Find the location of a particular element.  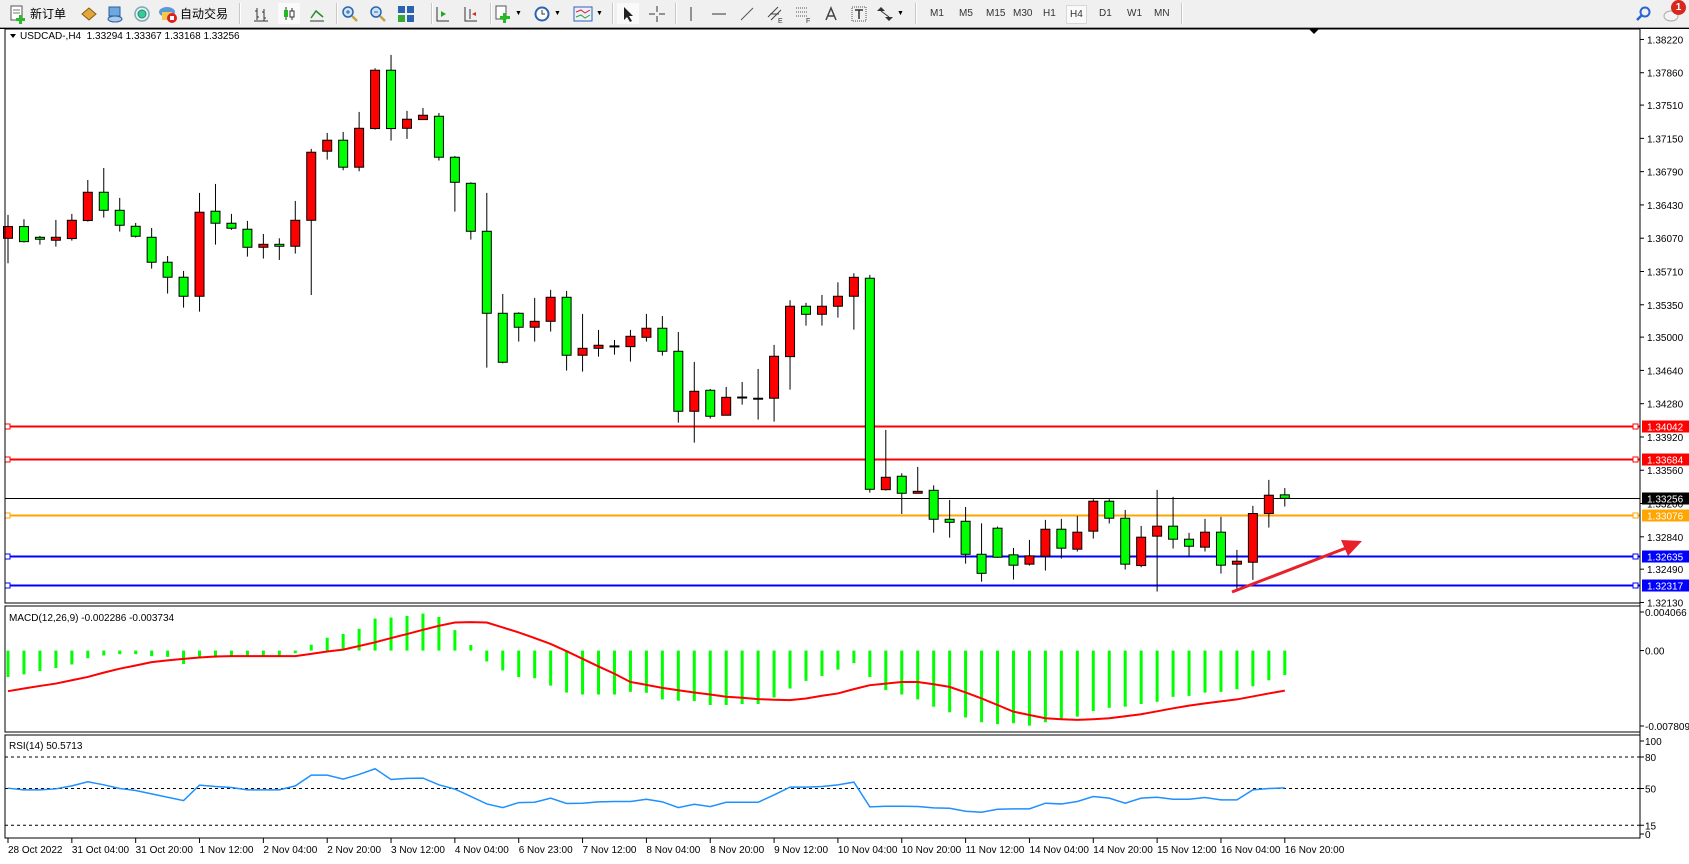

symbol-dropdown-icon is located at coordinates (13, 36).